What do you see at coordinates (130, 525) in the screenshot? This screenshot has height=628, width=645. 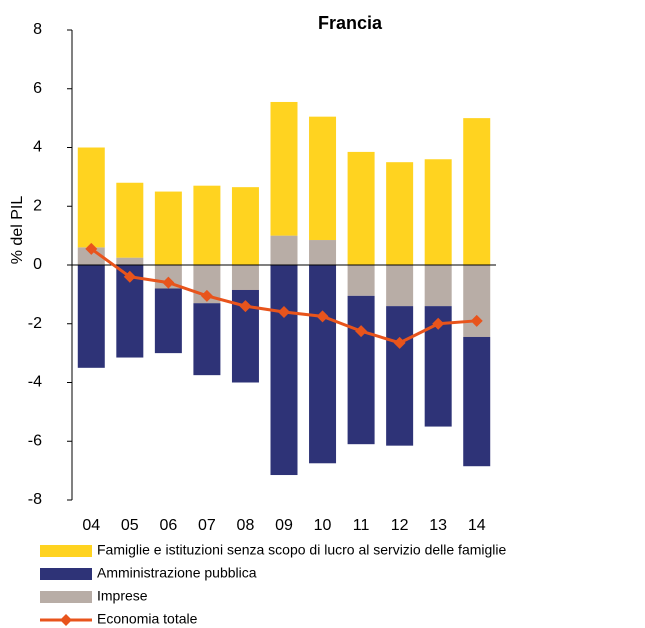 I see `x-tick-label: 05` at bounding box center [130, 525].